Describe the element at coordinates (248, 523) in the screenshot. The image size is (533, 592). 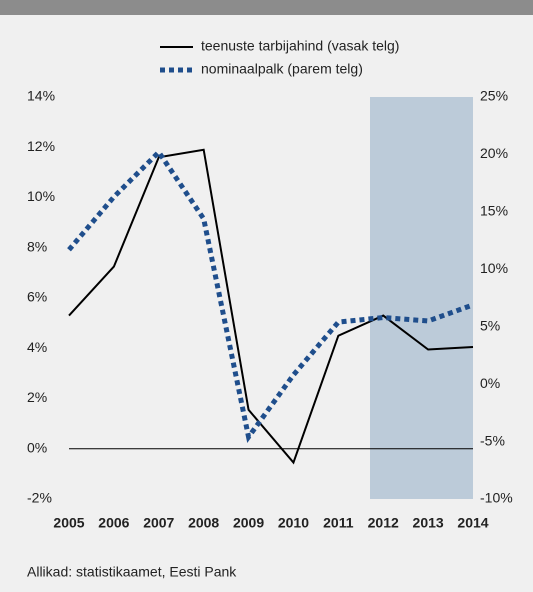
I see `x-tick-label: 2009` at that location.